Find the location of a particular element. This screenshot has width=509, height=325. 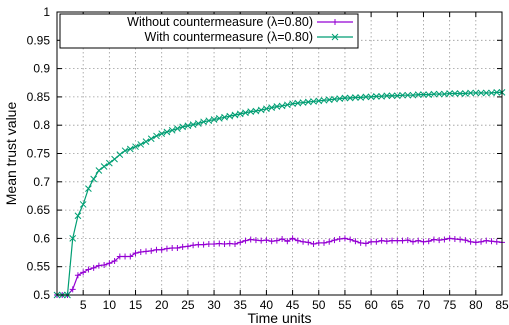

x-tick-label: 60 is located at coordinates (371, 305).